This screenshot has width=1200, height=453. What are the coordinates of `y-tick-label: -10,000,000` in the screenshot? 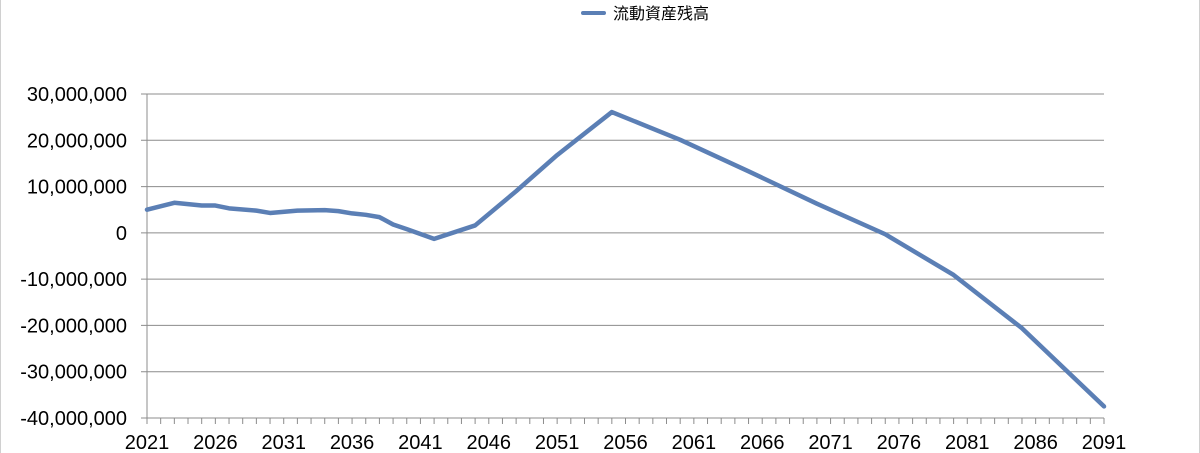 It's located at (73, 280).